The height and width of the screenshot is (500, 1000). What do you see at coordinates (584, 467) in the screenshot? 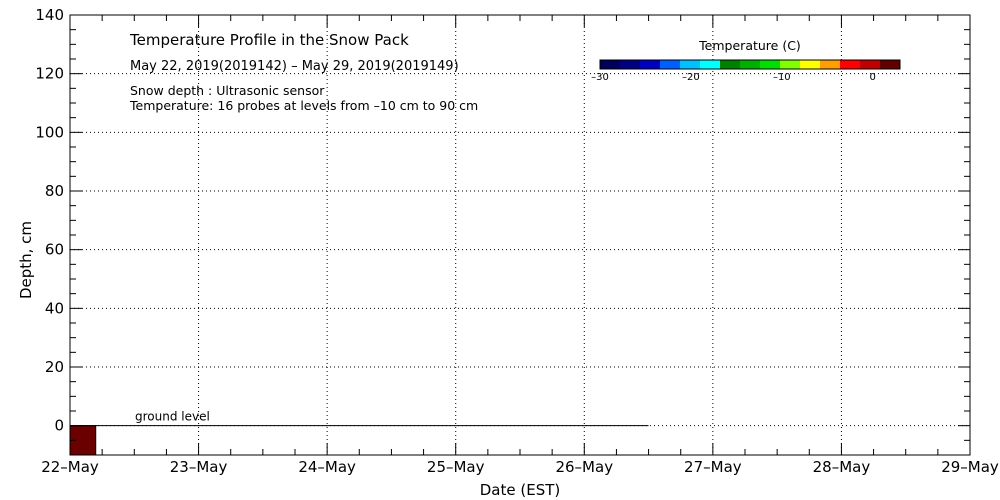
I see `x-tick-label: 26–May` at bounding box center [584, 467].